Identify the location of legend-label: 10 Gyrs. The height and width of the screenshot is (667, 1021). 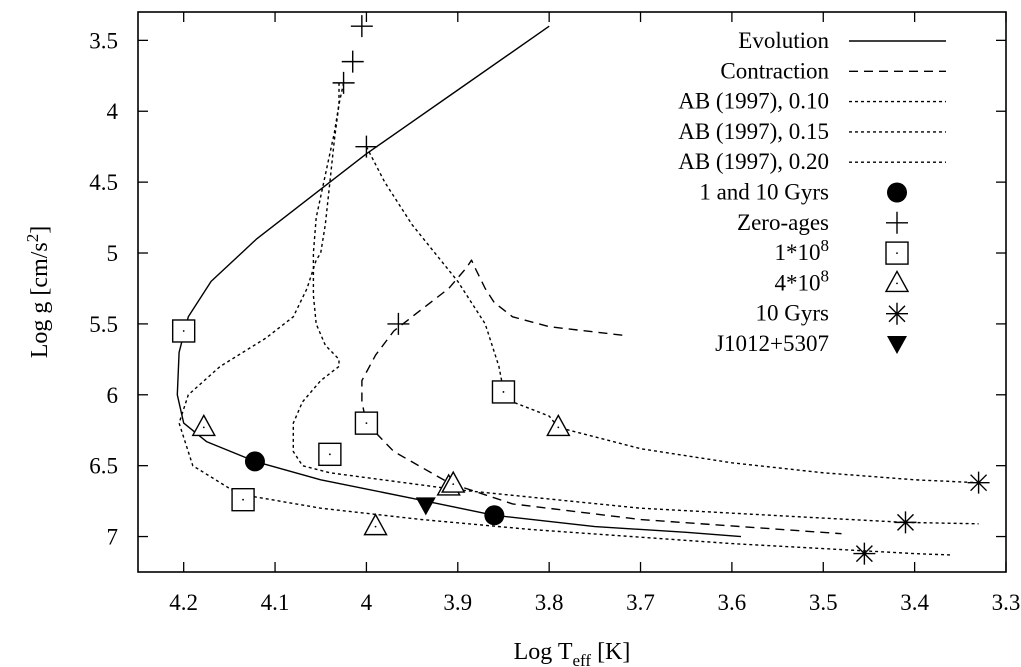
(793, 313).